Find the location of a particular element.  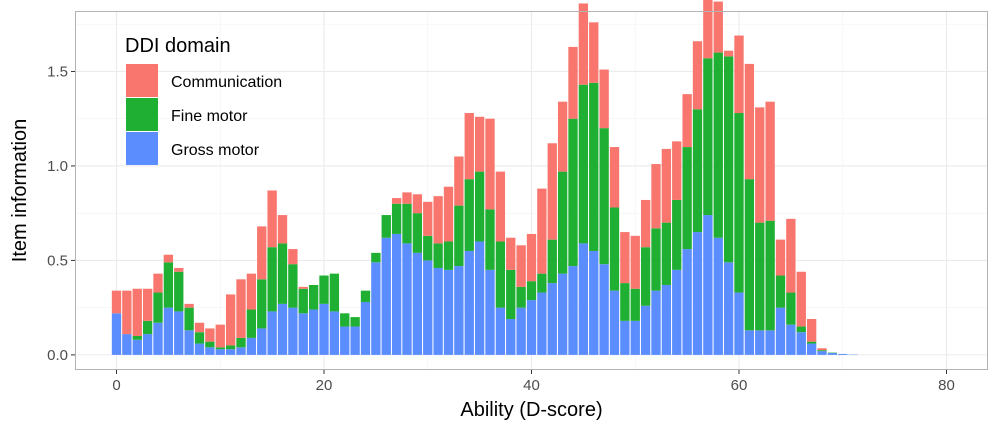

legend-key-gross-motor is located at coordinates (142, 148).